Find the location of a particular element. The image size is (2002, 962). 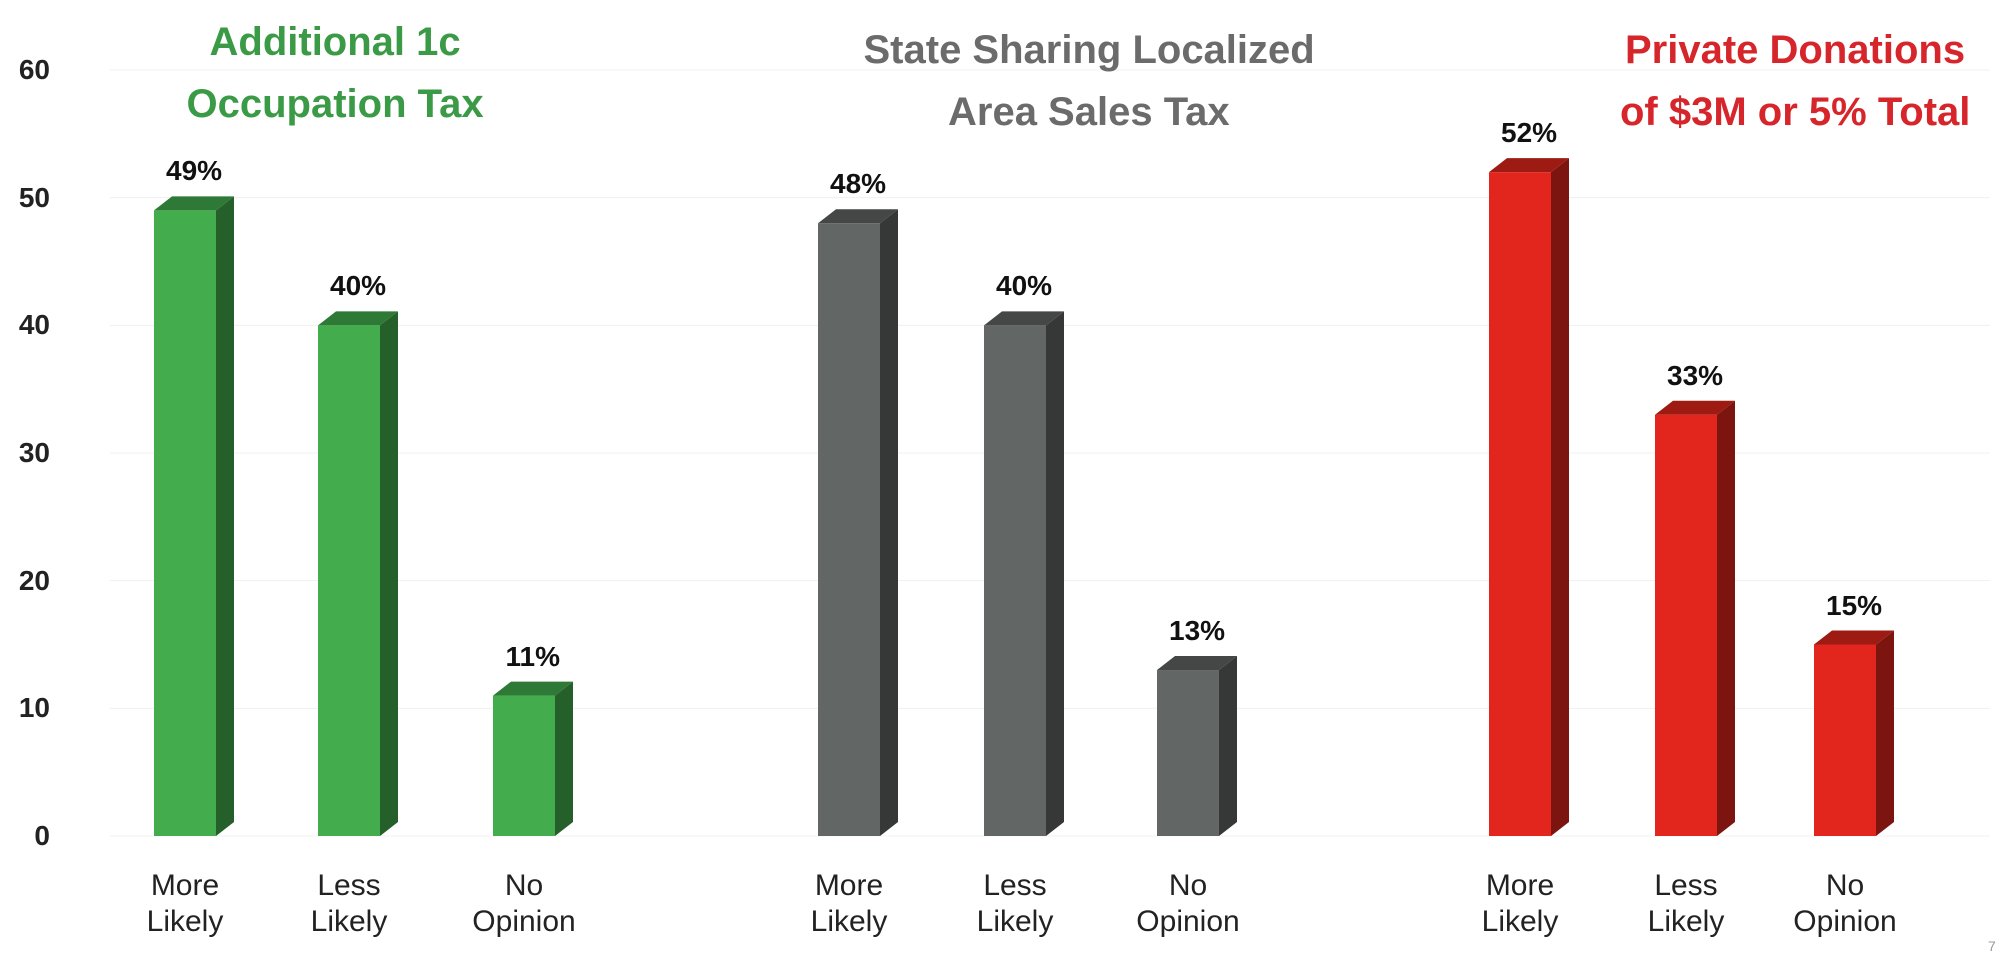

value-label: 49% is located at coordinates (194, 171).